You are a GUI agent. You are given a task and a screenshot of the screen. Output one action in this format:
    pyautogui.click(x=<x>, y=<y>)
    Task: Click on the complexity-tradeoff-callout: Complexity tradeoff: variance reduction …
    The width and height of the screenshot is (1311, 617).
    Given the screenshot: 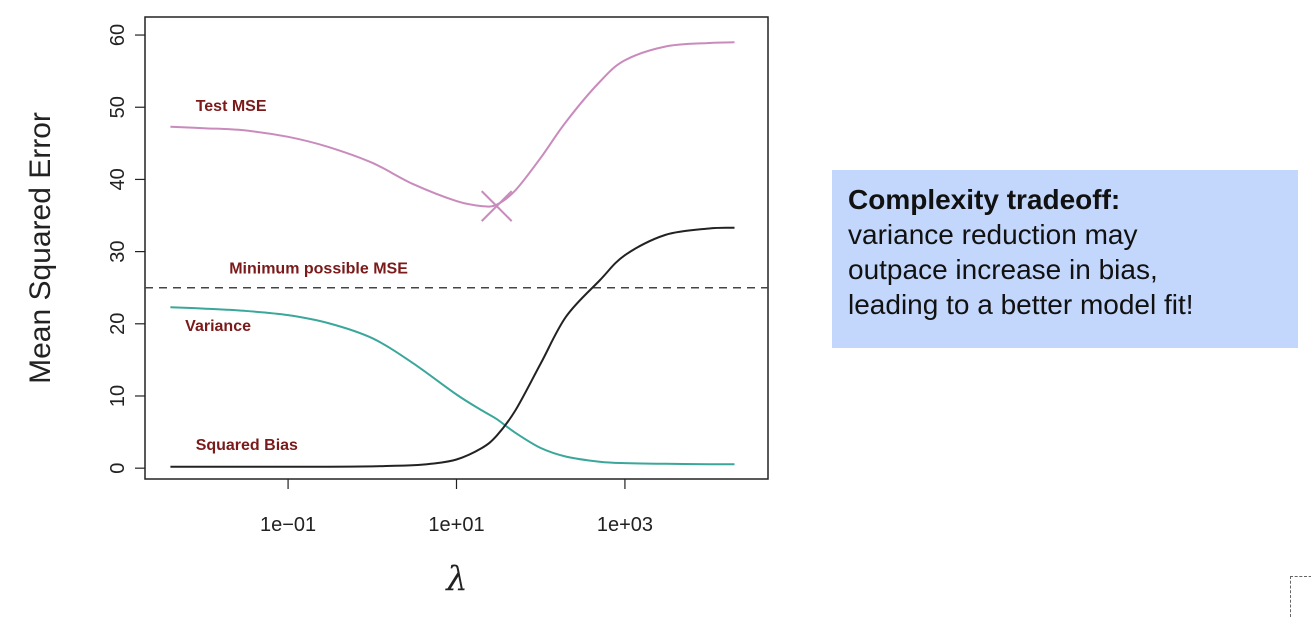 What is the action you would take?
    pyautogui.click(x=1065, y=259)
    